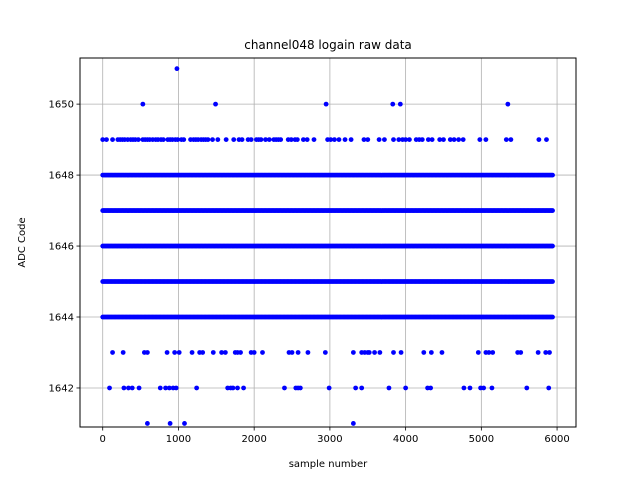 This screenshot has width=640, height=480. I want to click on y-tick-label: 1650, so click(61, 105).